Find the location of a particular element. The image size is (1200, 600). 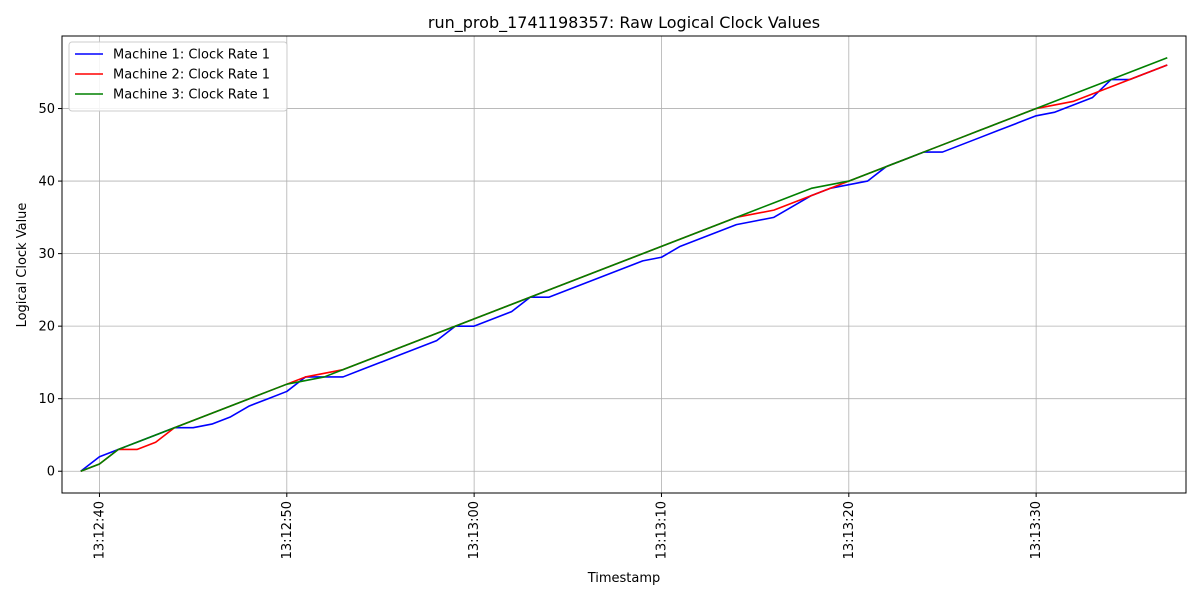

x-axis-title: Timestamp is located at coordinates (624, 578).